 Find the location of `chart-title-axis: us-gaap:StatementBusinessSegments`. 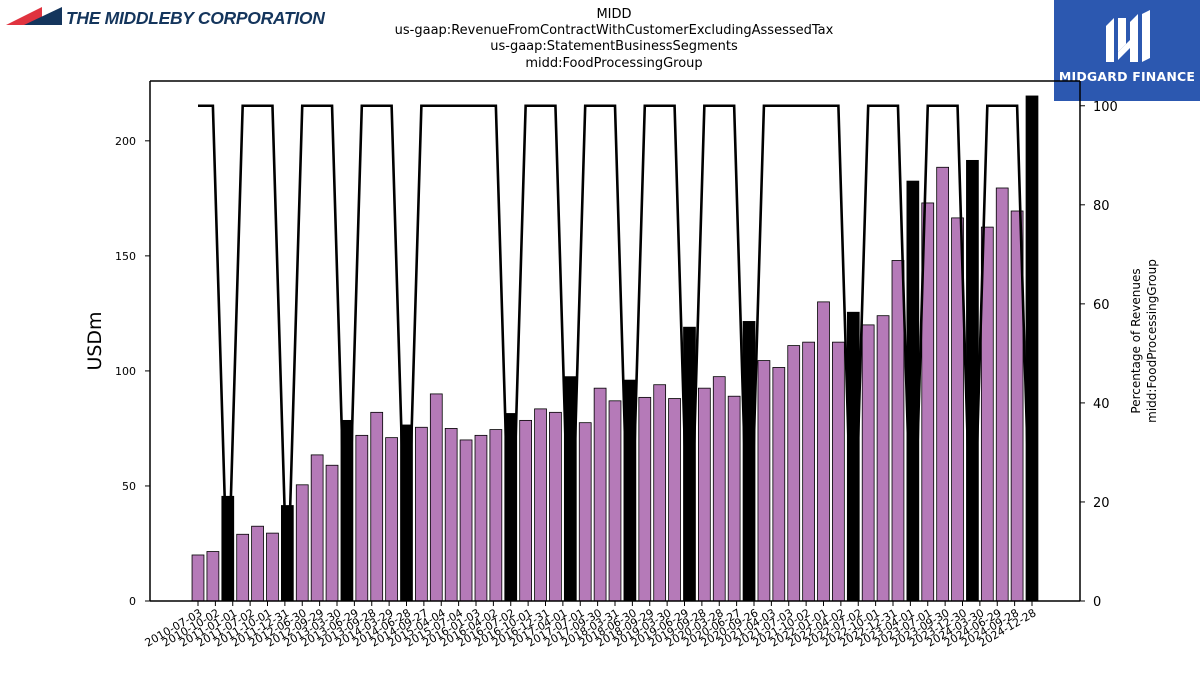

chart-title-axis: us-gaap:StatementBusinessSegments is located at coordinates (614, 47).